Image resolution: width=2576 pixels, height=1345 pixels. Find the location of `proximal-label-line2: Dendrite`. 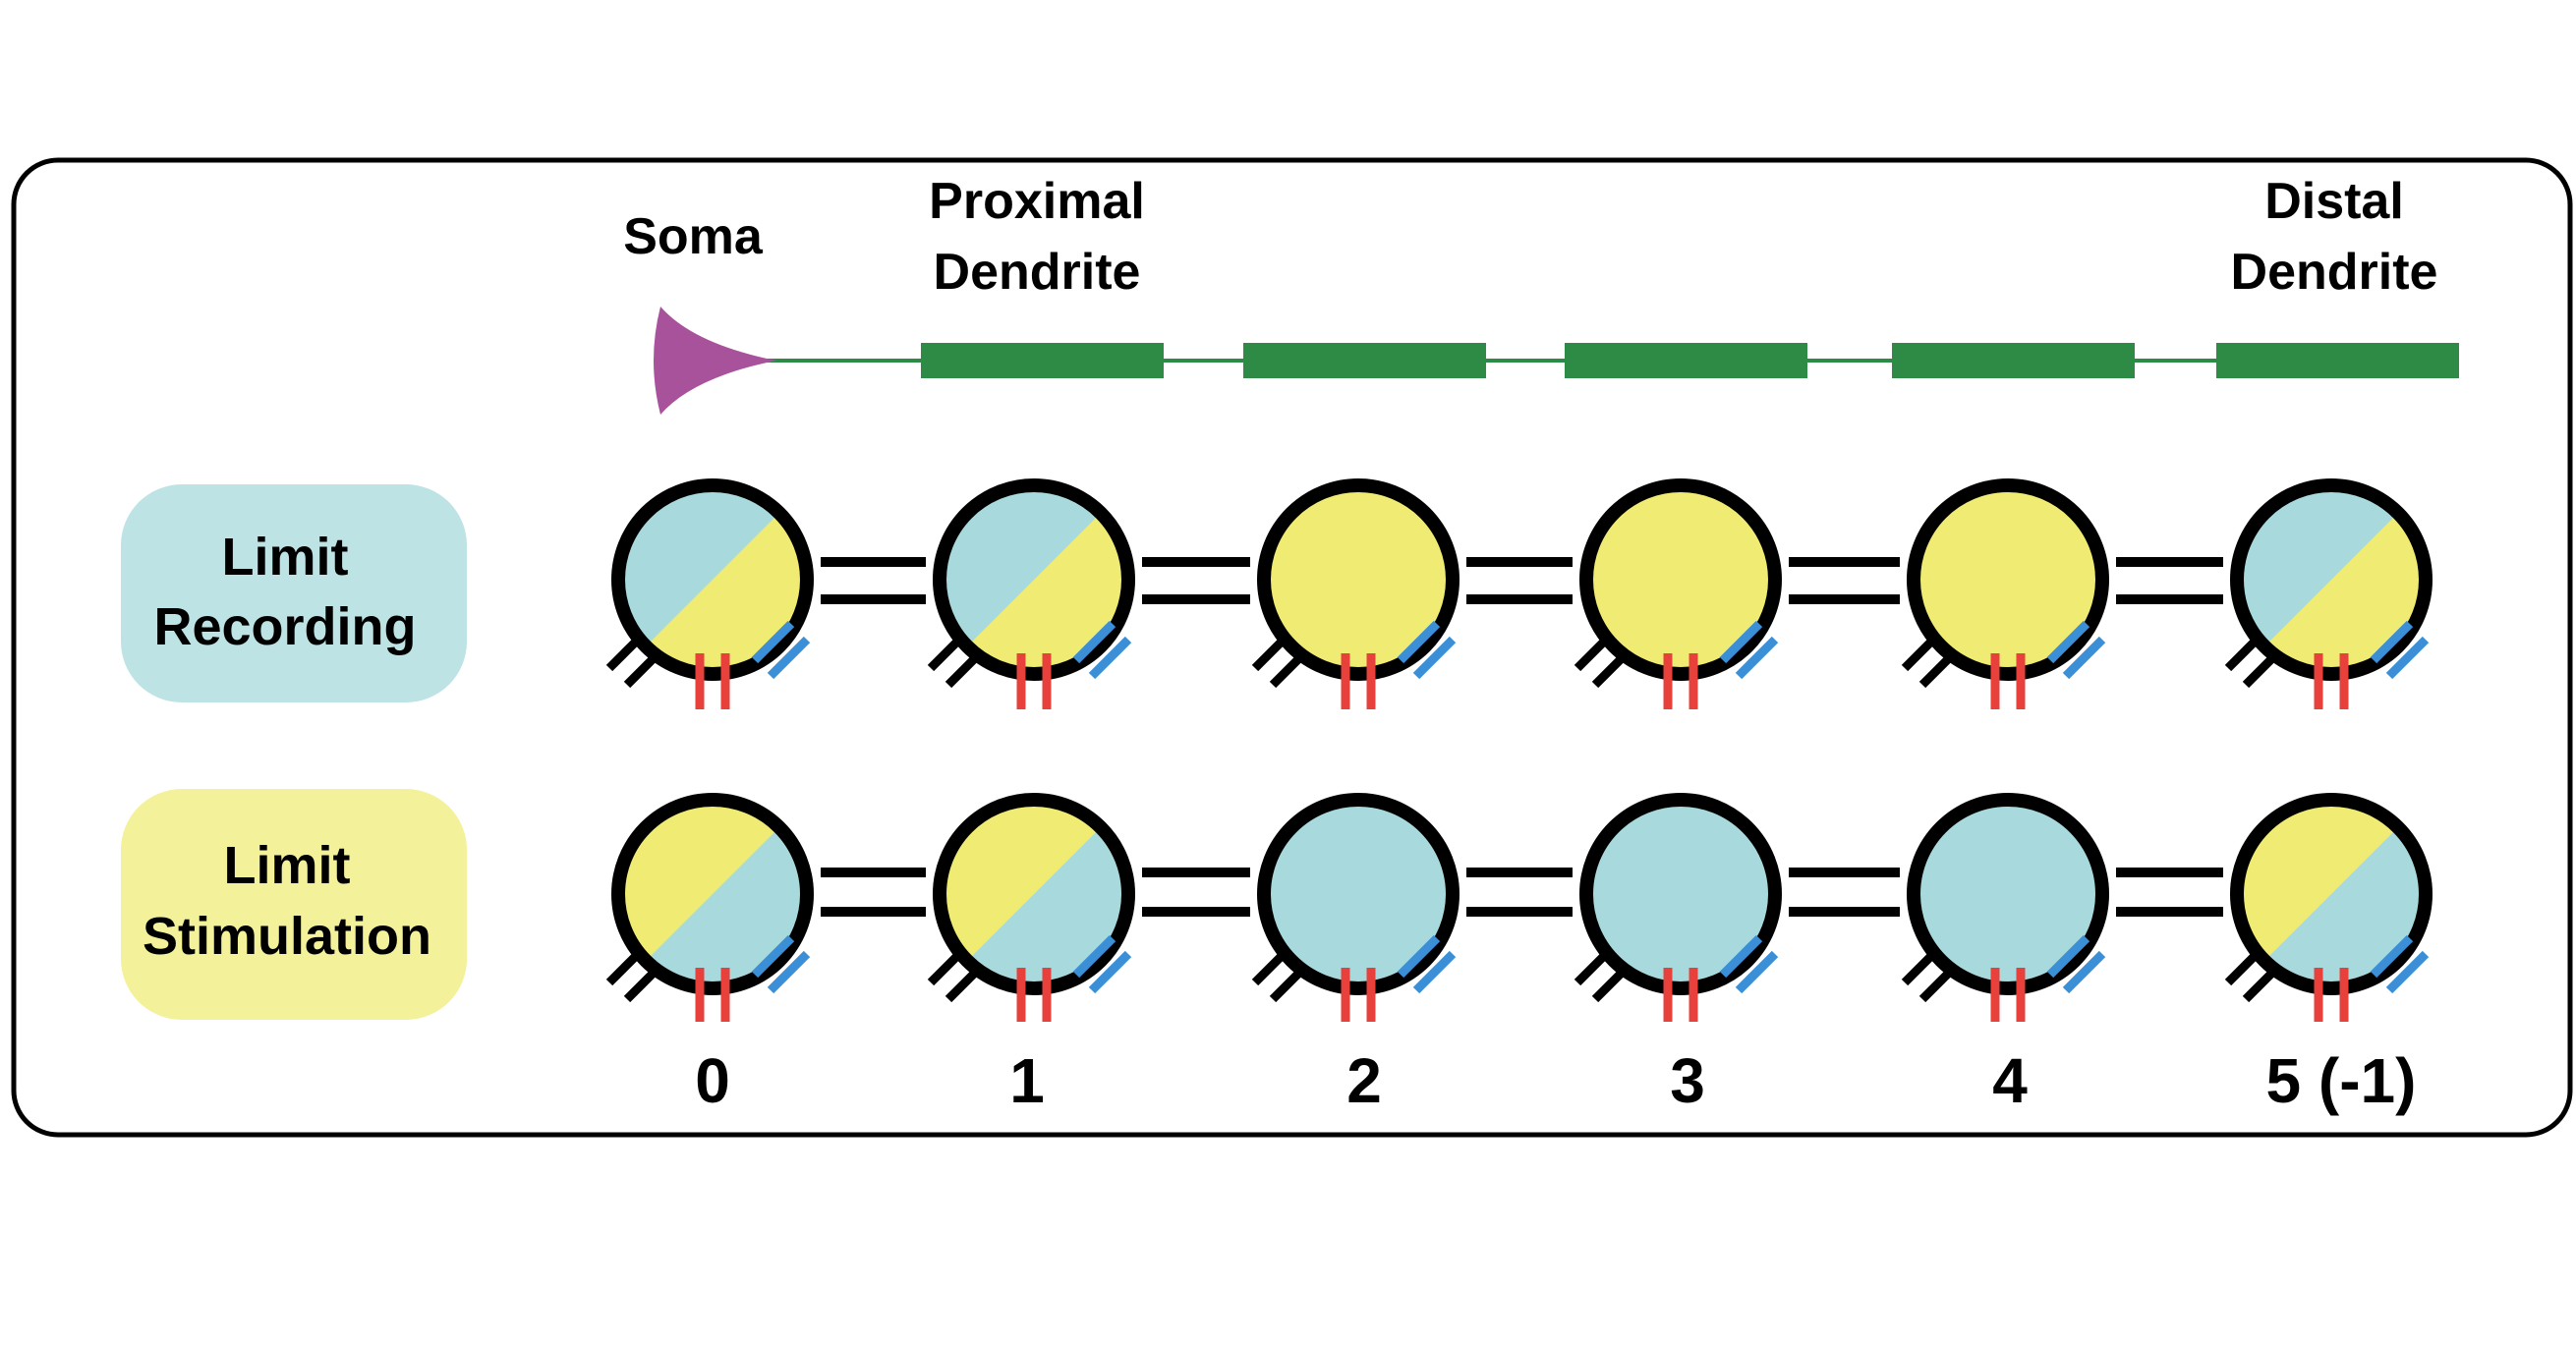

proximal-label-line2: Dendrite is located at coordinates (1038, 272).